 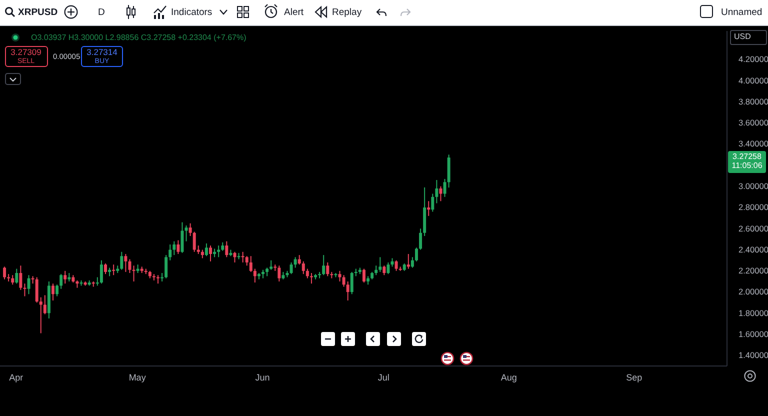 What do you see at coordinates (138, 37) in the screenshot?
I see `annotation: O3.03937 H3.30000 L2.98856 C3.27258 +0.23304 (+7.67%)` at bounding box center [138, 37].